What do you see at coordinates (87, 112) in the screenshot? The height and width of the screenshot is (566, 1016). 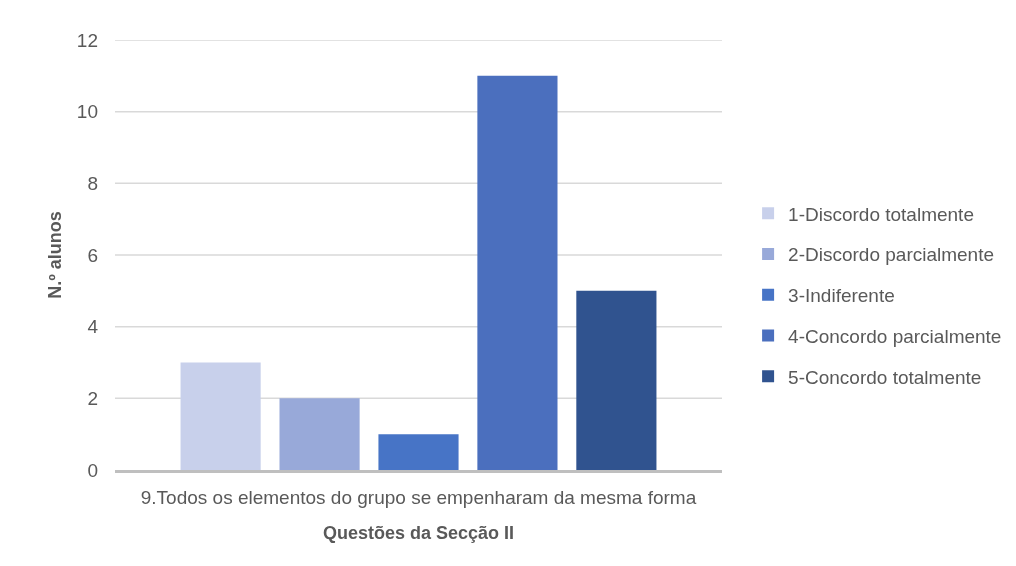 I see `y-tick-label: 10` at bounding box center [87, 112].